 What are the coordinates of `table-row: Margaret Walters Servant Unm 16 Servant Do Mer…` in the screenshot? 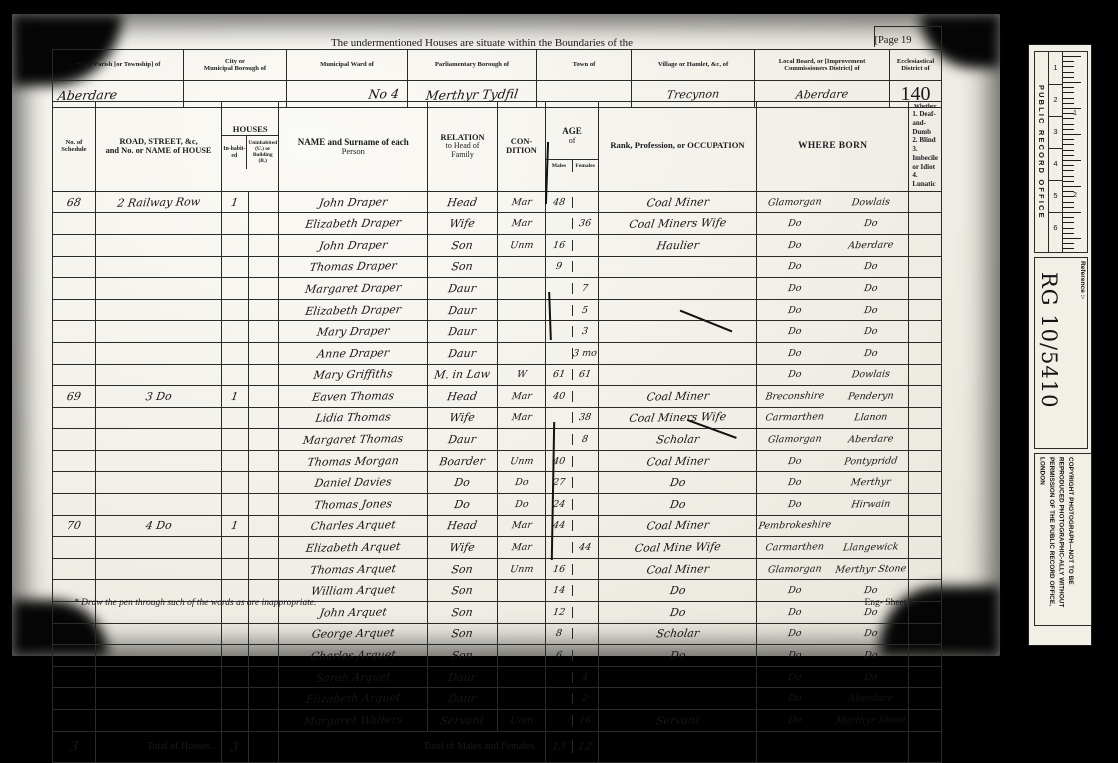 It's located at (497, 720).